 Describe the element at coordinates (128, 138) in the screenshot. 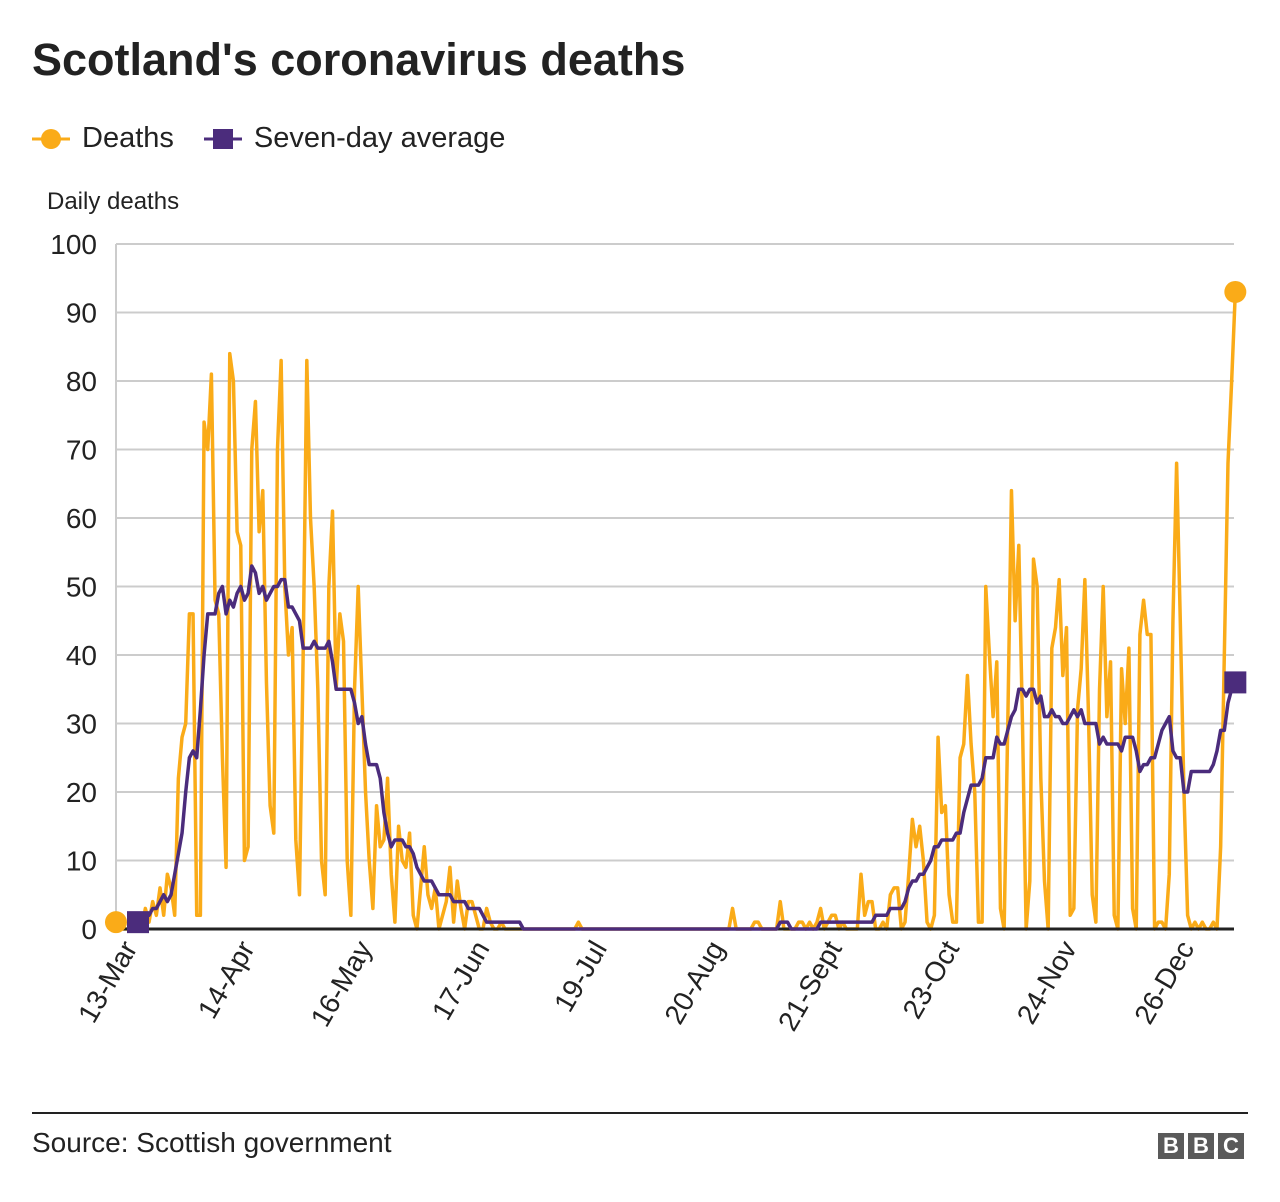

I see `legend-label: Deaths` at that location.